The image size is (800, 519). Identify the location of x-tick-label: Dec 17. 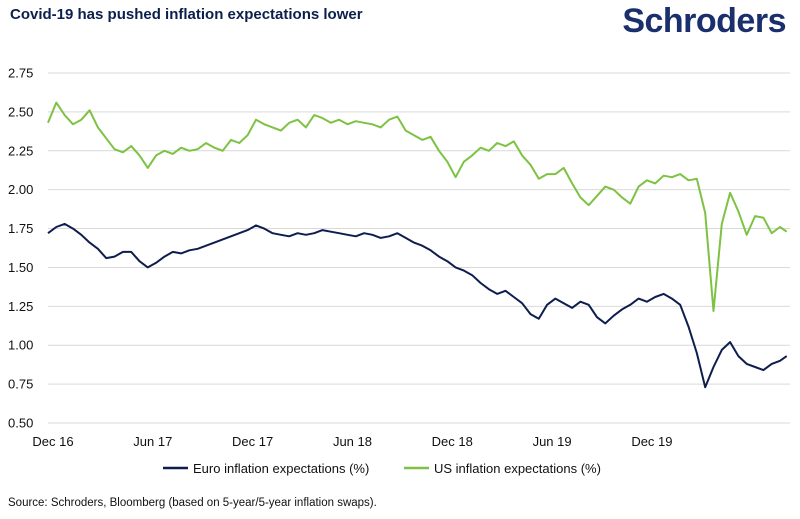
(252, 441).